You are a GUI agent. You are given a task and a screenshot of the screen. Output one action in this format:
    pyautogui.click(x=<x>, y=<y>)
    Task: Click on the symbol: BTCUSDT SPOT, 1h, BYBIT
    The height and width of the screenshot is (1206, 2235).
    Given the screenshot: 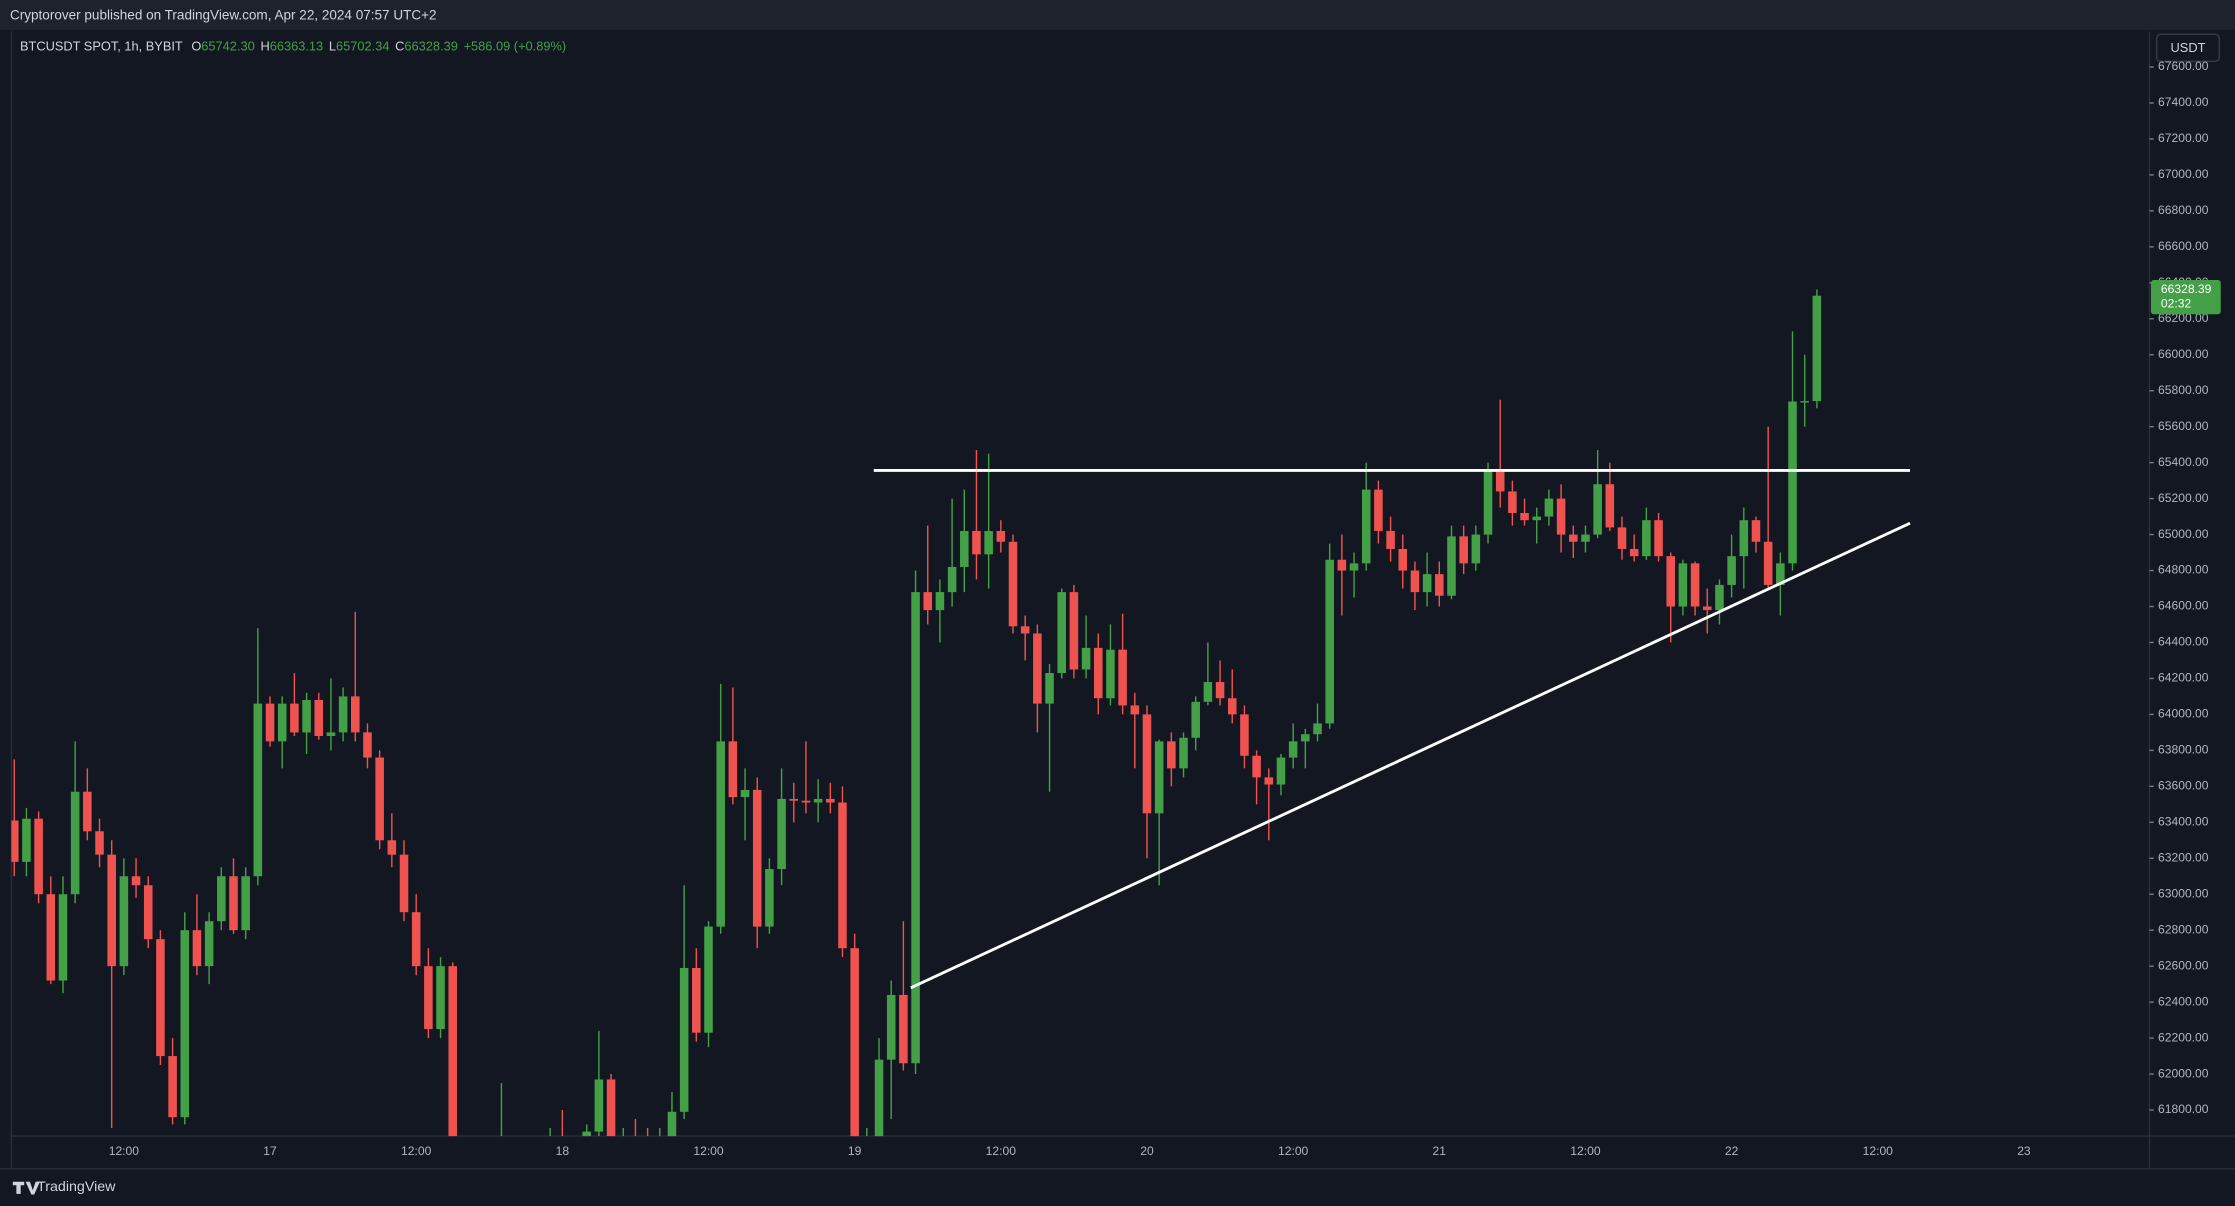 What is the action you would take?
    pyautogui.click(x=101, y=45)
    